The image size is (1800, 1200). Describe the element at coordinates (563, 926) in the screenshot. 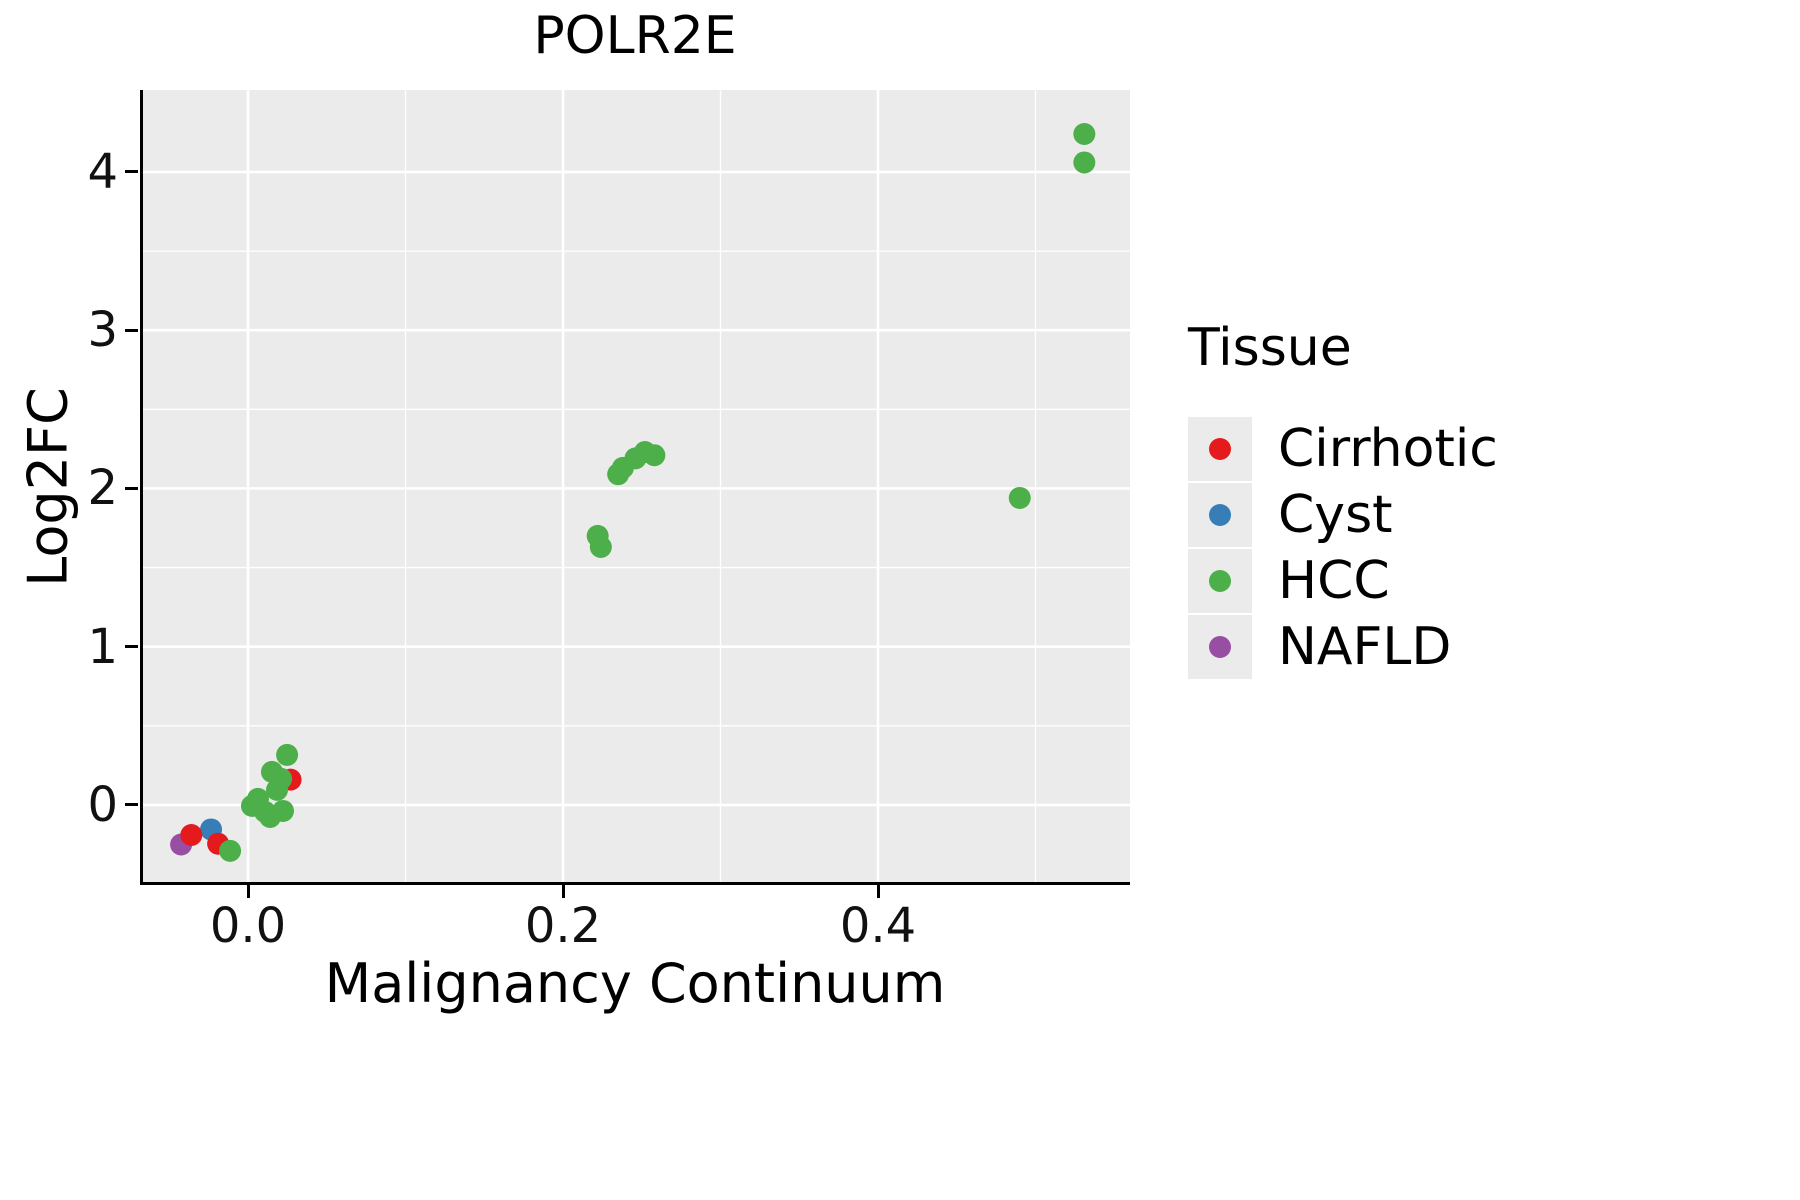

I see `x-tick-label: 0.2` at that location.